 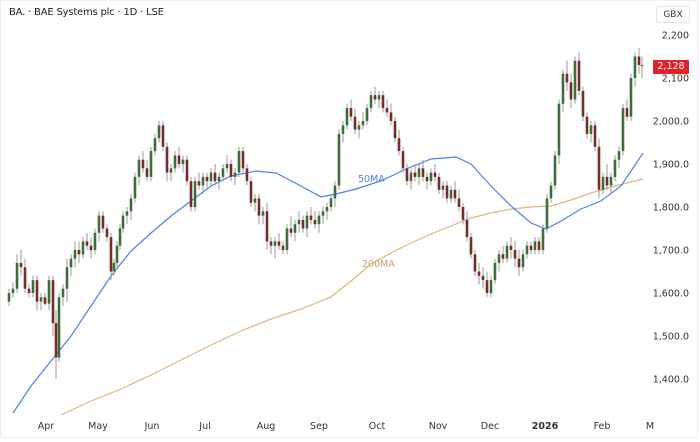 What do you see at coordinates (152, 426) in the screenshot?
I see `x-tick-label: Jun` at bounding box center [152, 426].